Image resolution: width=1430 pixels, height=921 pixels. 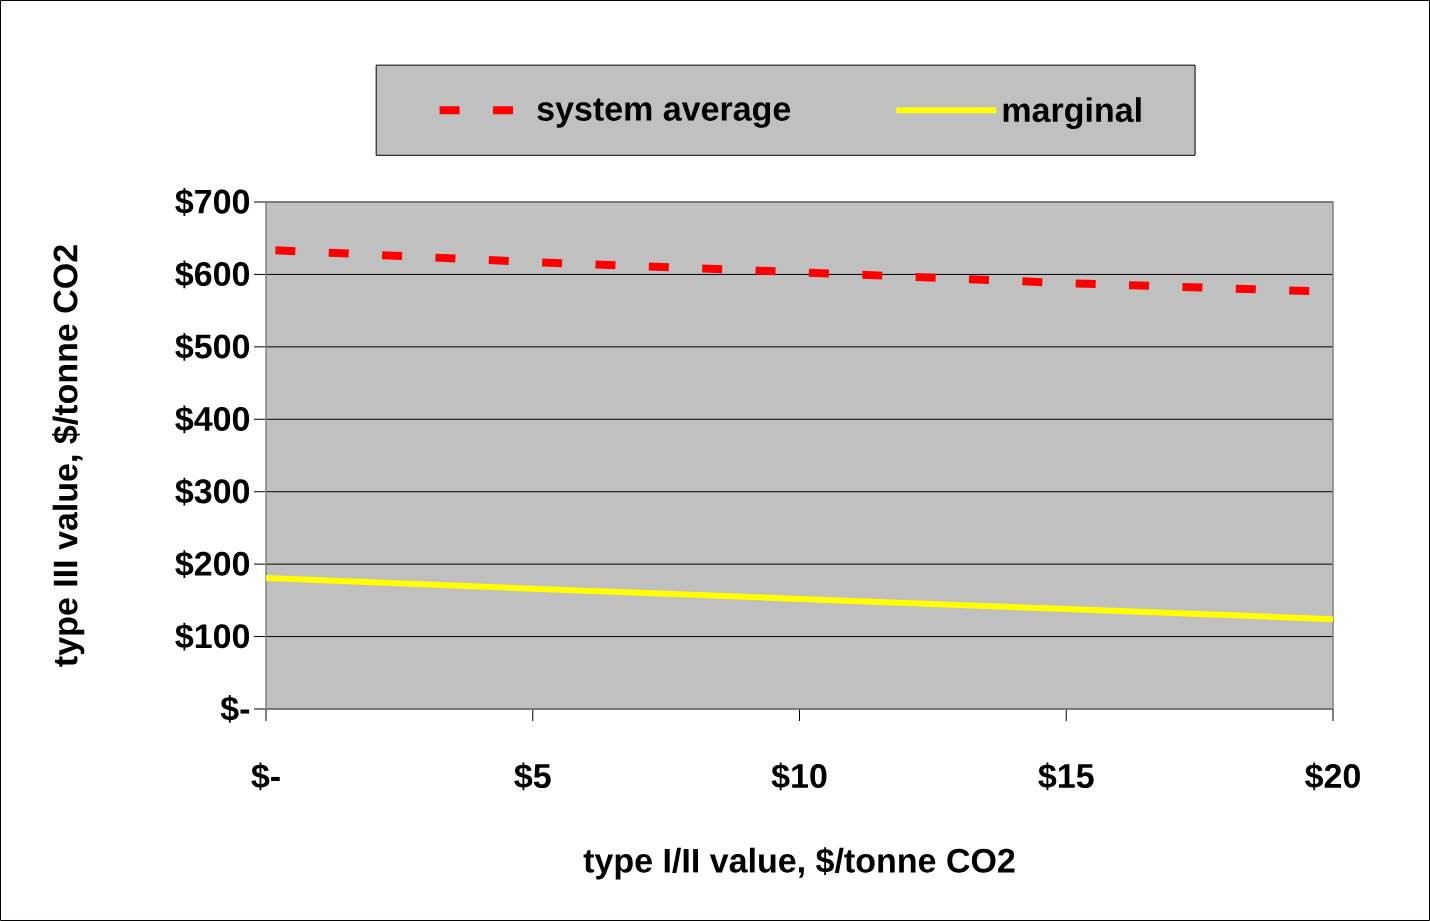 What do you see at coordinates (212, 274) in the screenshot?
I see `y-tick-label: $600` at bounding box center [212, 274].